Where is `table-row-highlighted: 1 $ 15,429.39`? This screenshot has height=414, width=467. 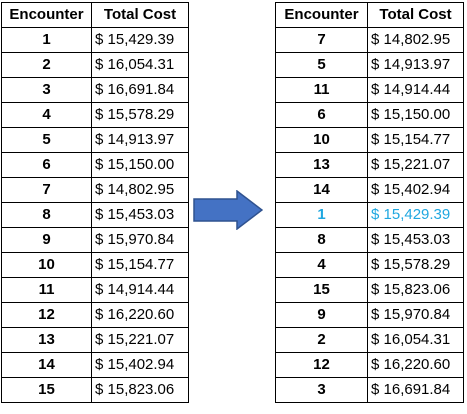 table-row-highlighted: 1 $ 15,429.39 is located at coordinates (369, 215).